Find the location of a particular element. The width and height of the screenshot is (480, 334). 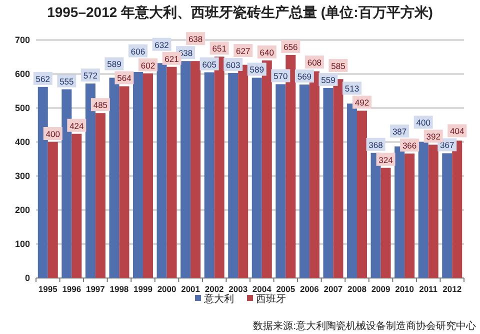

y-tick-label: 400 is located at coordinates (22, 142).